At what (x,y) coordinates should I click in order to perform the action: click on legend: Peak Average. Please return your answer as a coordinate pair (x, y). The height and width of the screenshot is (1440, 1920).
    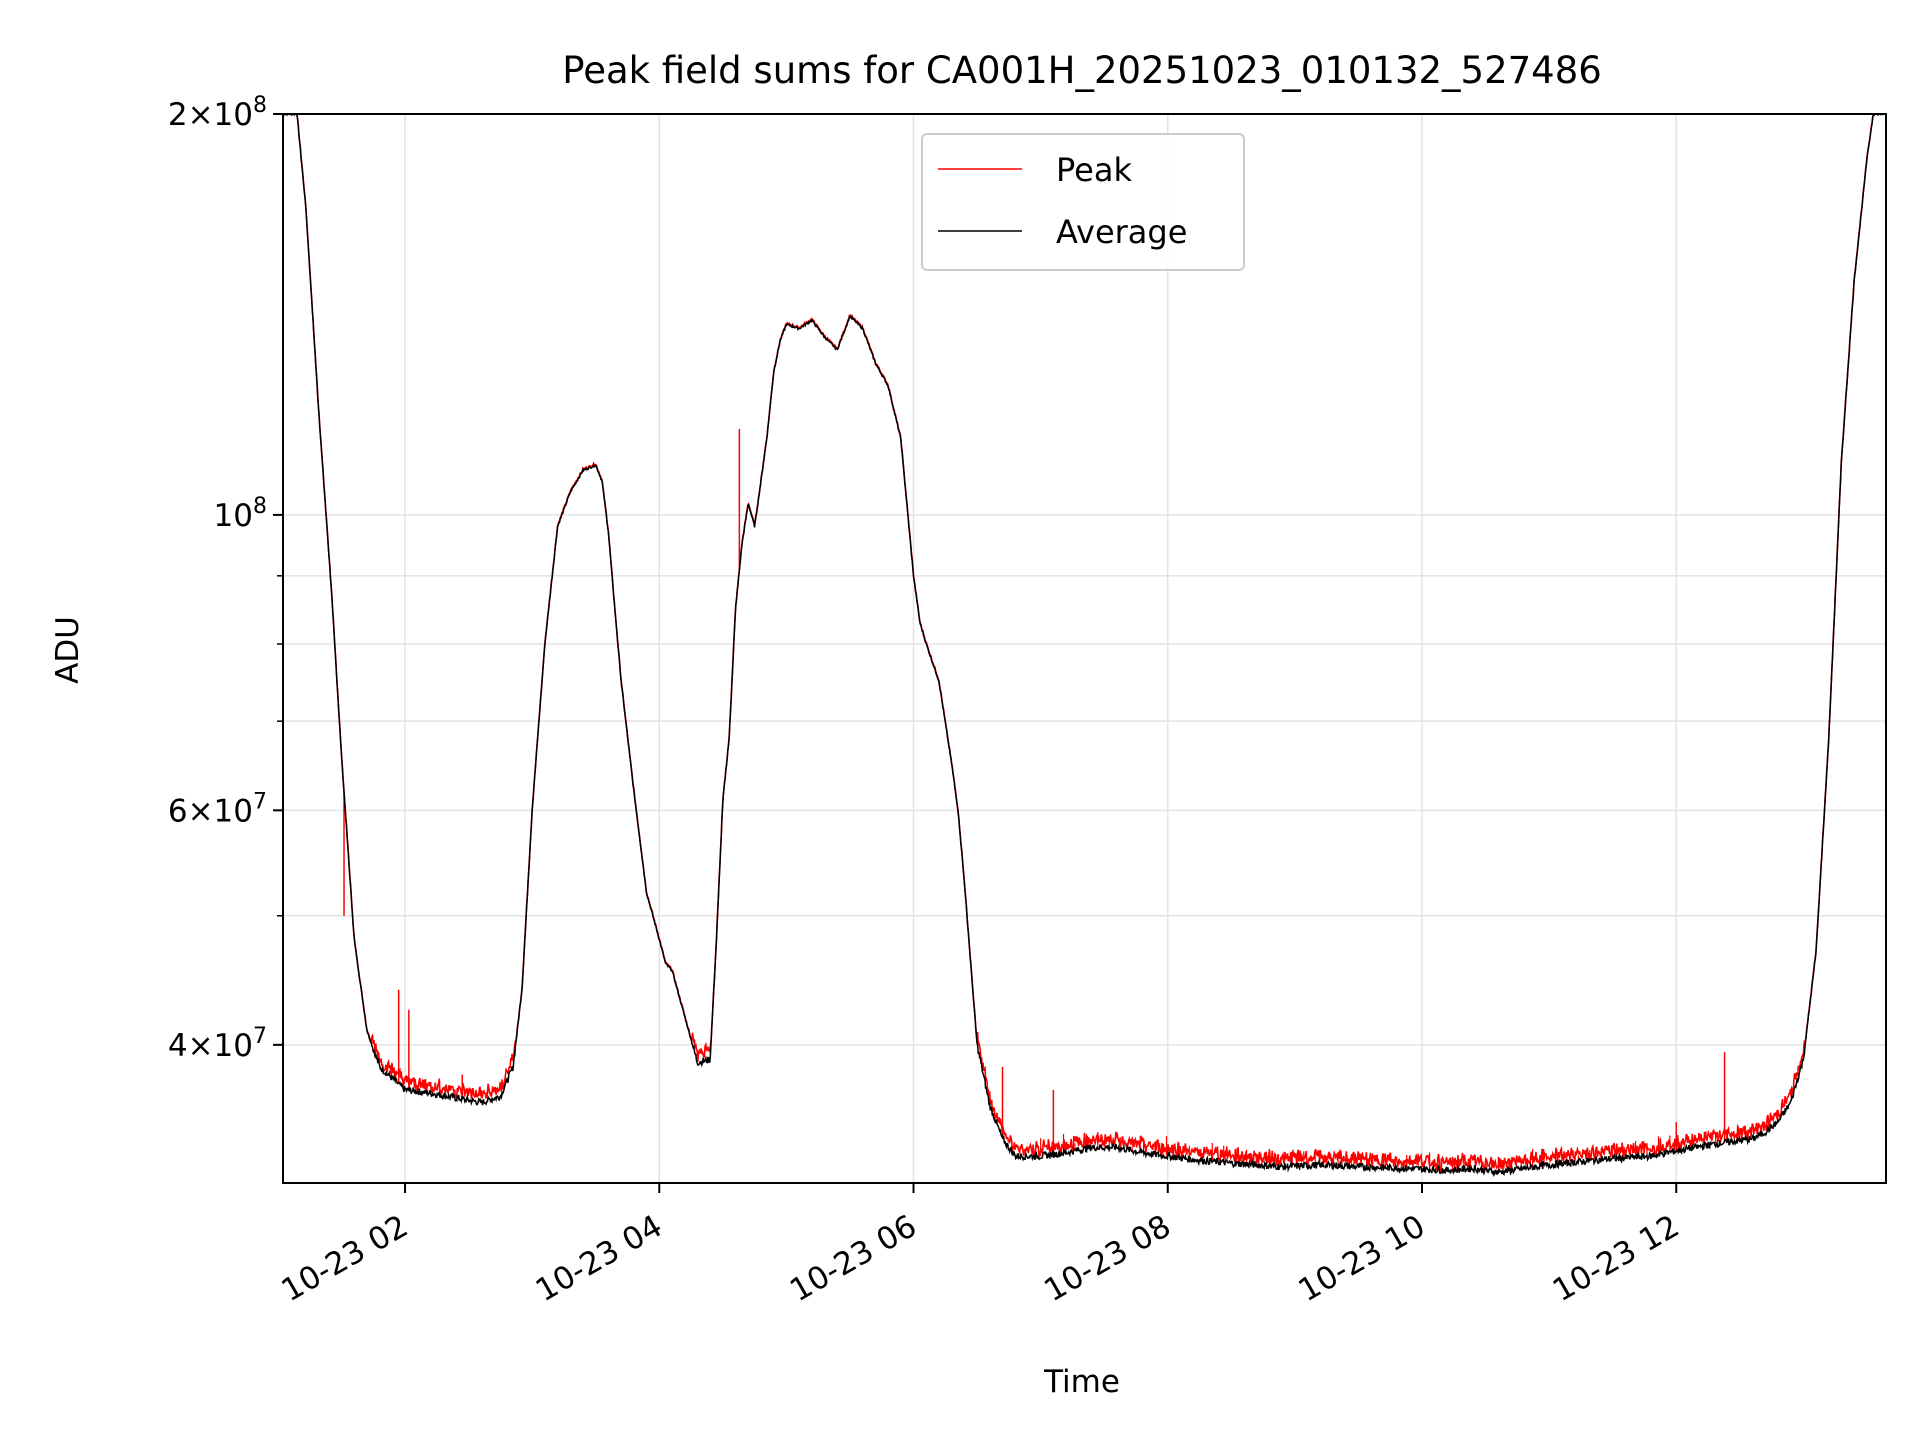
    Looking at the image, I should click on (1083, 202).